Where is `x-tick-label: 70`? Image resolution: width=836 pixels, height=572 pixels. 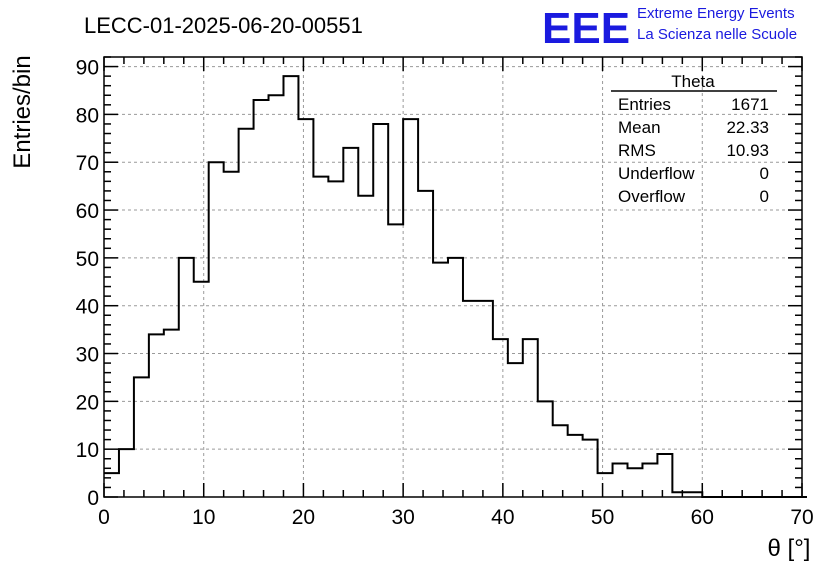 x-tick-label: 70 is located at coordinates (801, 517).